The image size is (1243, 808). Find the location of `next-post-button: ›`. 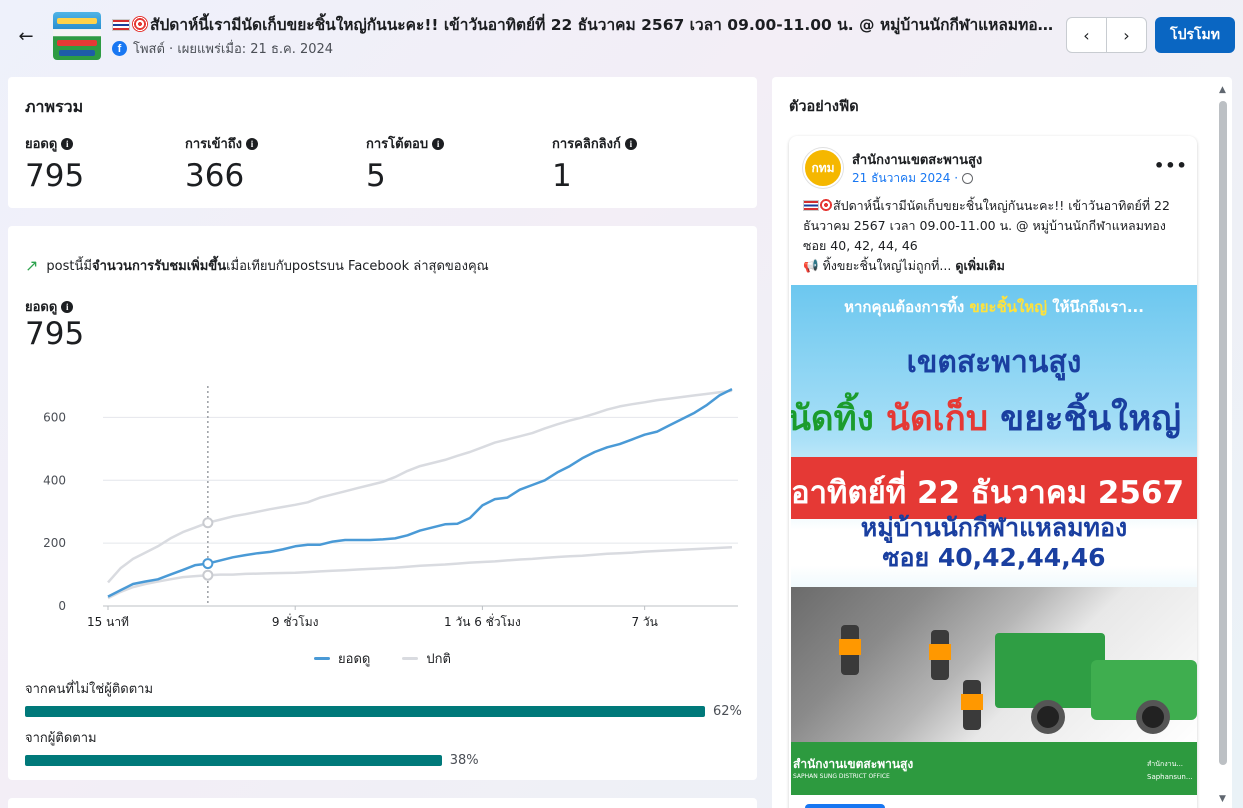

next-post-button: › is located at coordinates (1126, 35).